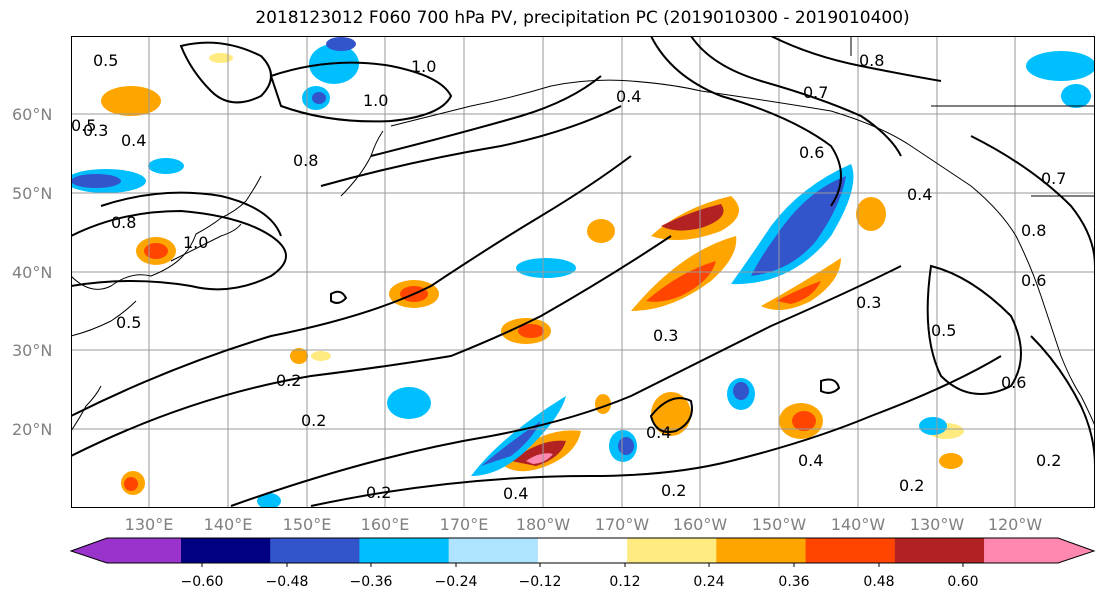 The image size is (1105, 601). What do you see at coordinates (32, 193) in the screenshot?
I see `lat-label: 50°N` at bounding box center [32, 193].